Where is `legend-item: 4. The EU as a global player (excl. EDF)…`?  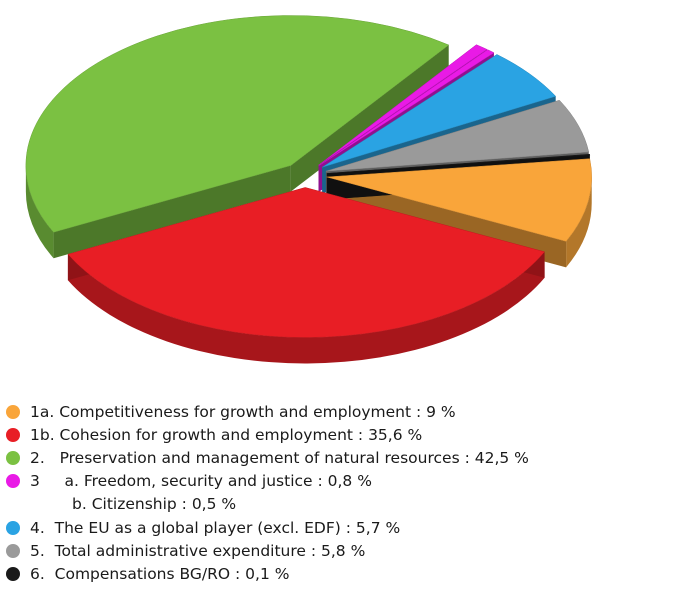 legend-item: 4. The EU as a global player (excl. EDF)… is located at coordinates (340, 527).